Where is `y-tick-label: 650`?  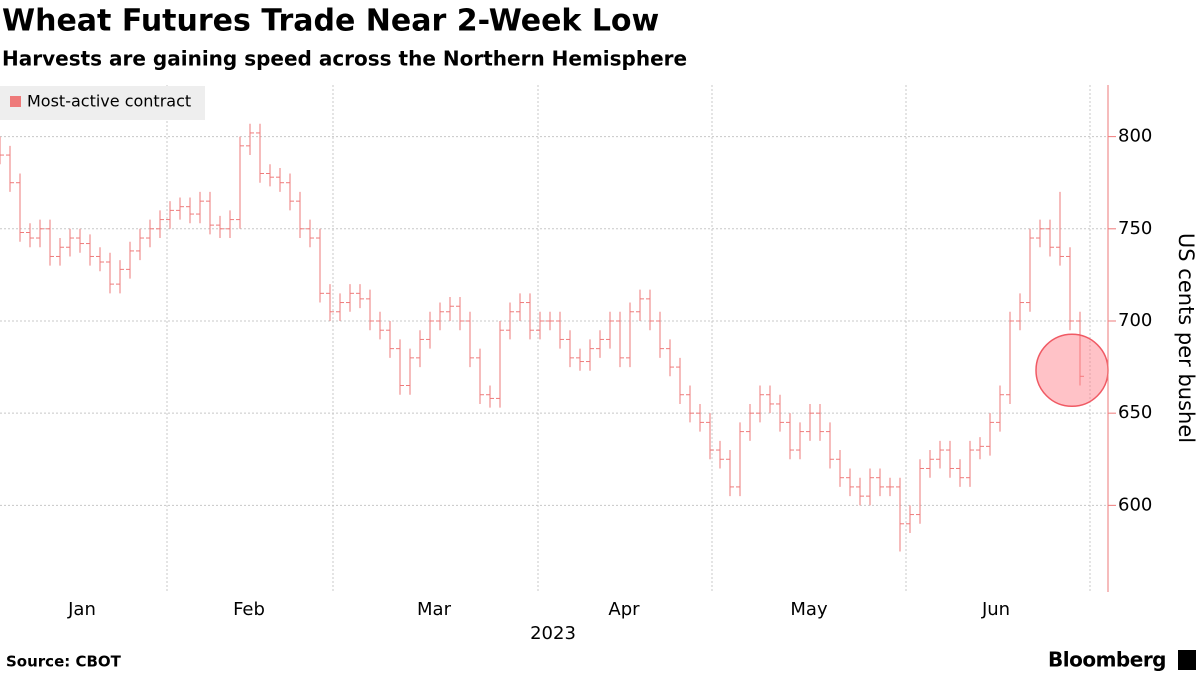
y-tick-label: 650 is located at coordinates (1135, 412).